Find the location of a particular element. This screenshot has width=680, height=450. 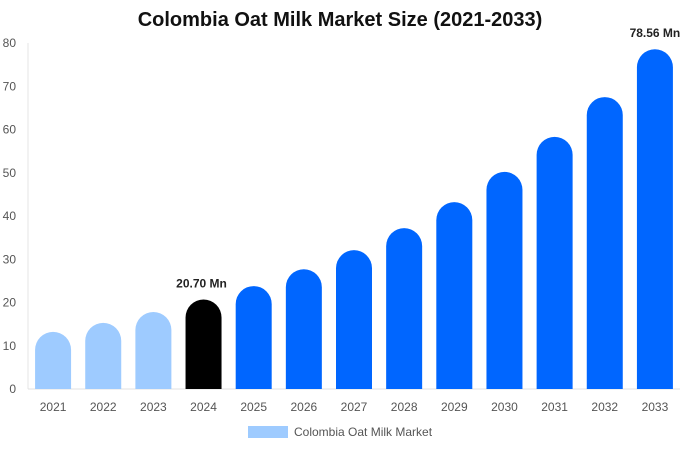

y-tick-label: 40 is located at coordinates (10, 216).